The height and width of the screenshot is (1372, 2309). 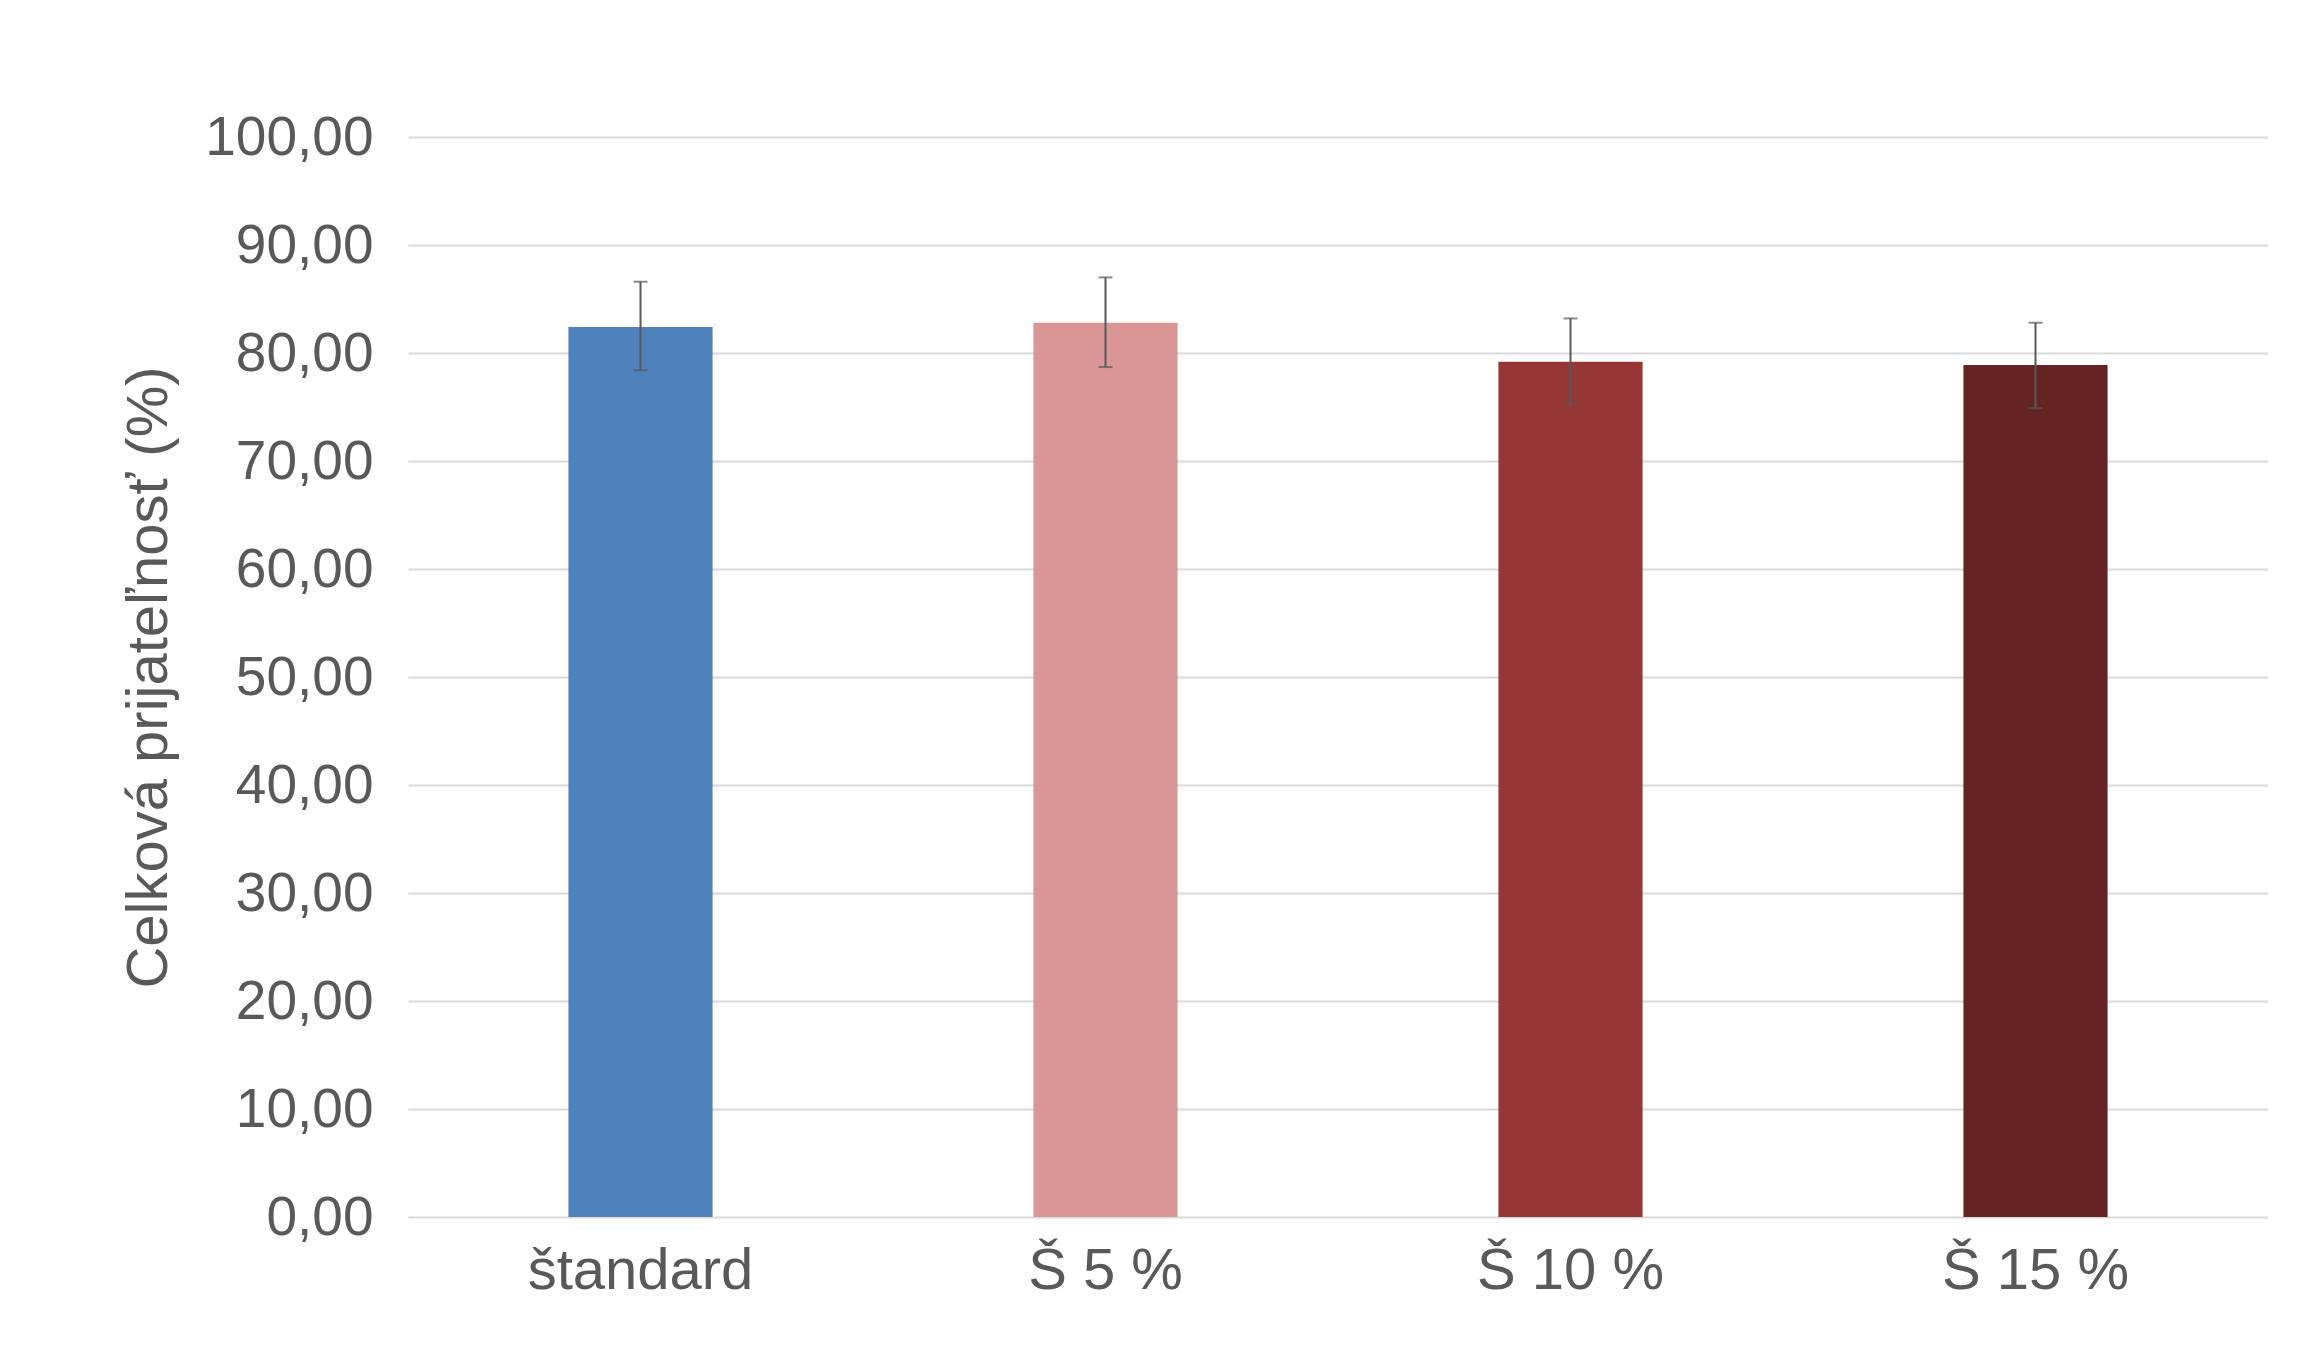 I want to click on x-tick-label: Š 5 %, so click(x=1105, y=1268).